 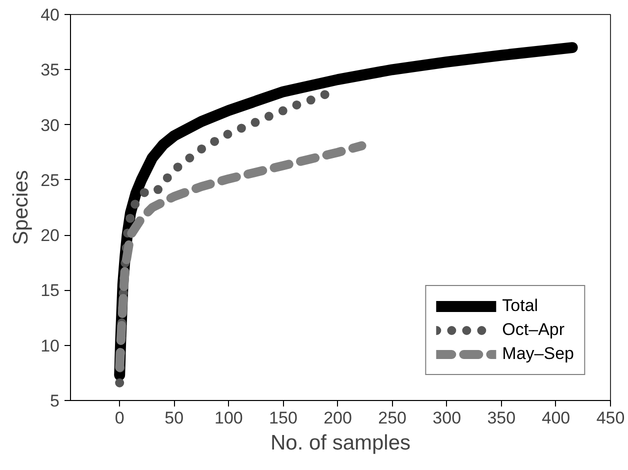 I want to click on x-tick-label: 200, so click(x=338, y=418).